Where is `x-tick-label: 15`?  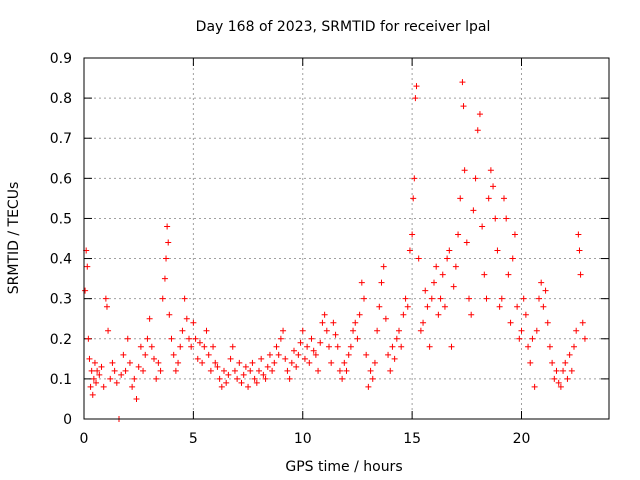
x-tick-label: 15 is located at coordinates (412, 439).